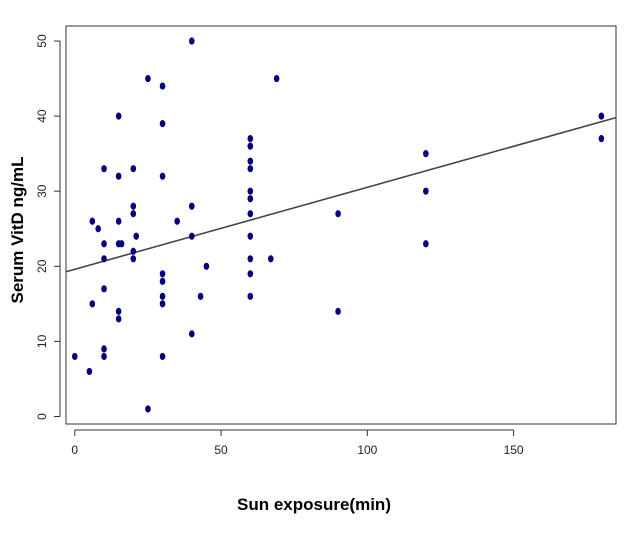 The image size is (636, 538). Describe the element at coordinates (42, 191) in the screenshot. I see `y-tick-label: 30` at that location.